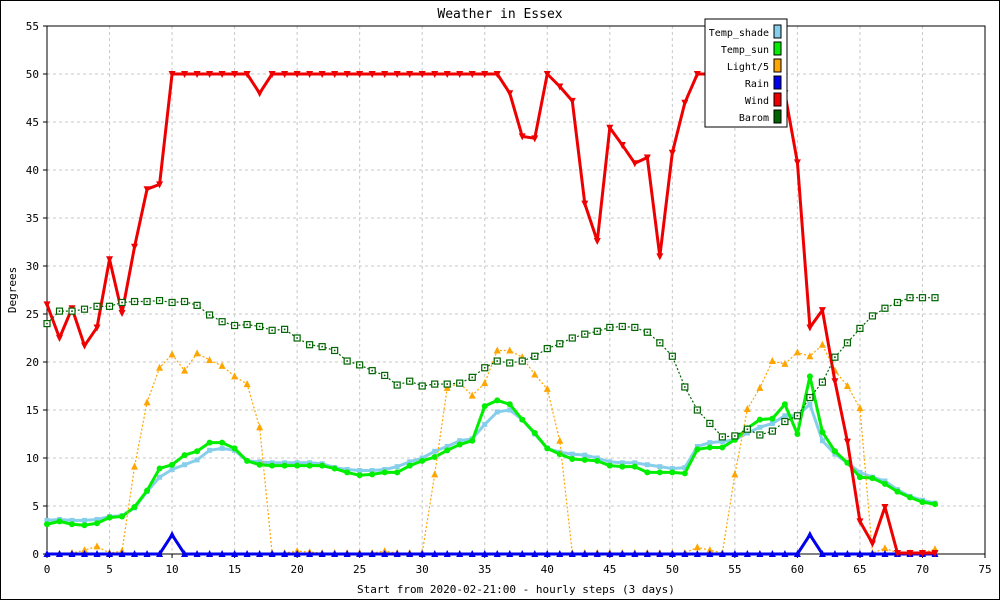  I want to click on series-rain, so click(491, 543).